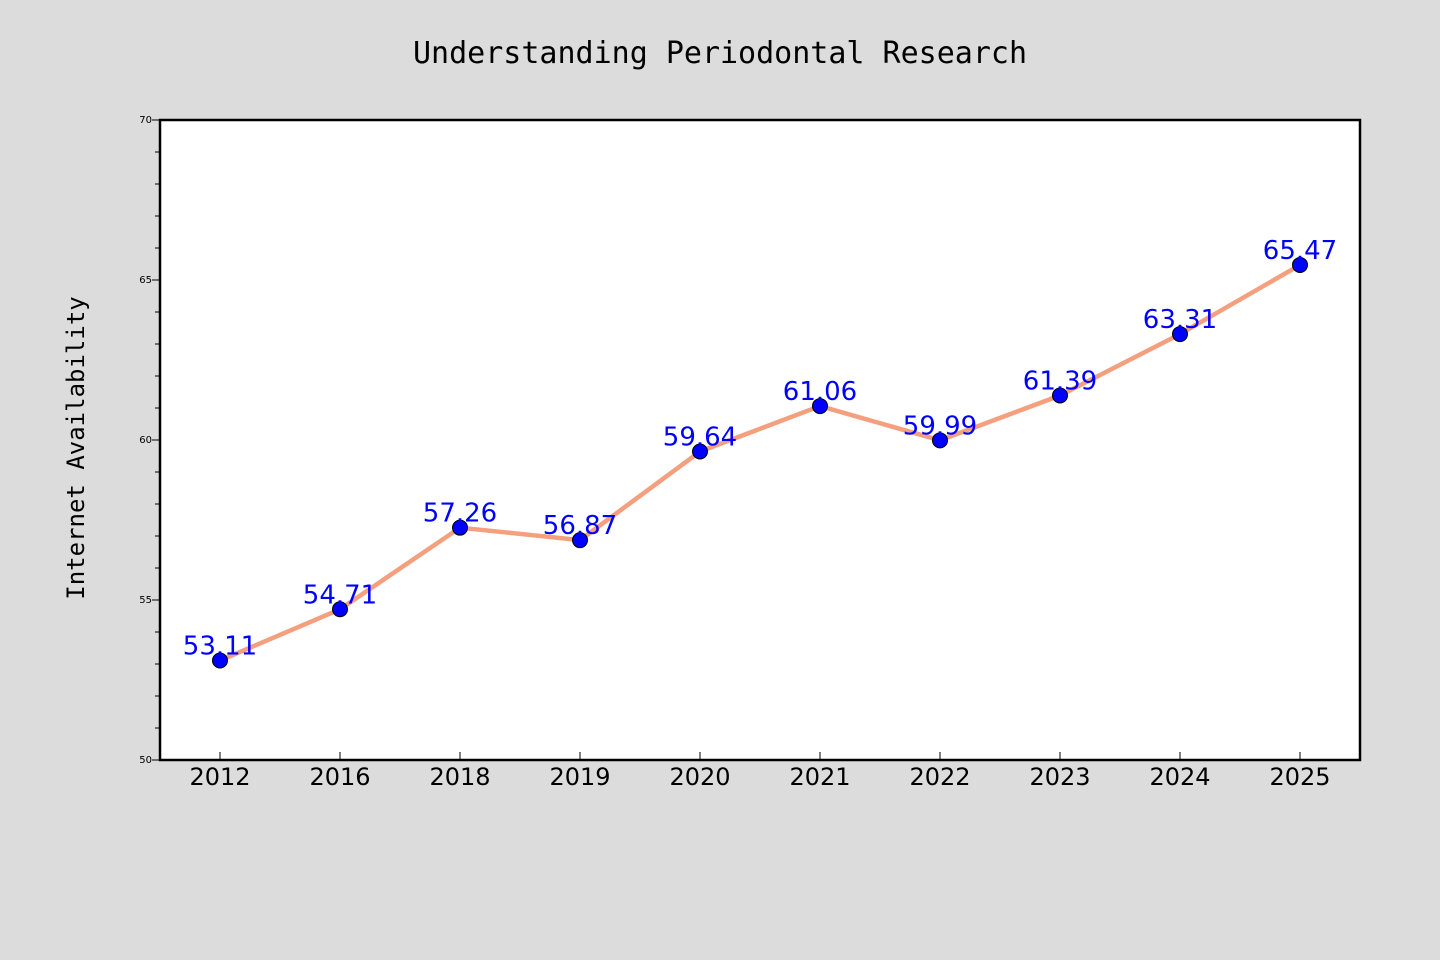 This screenshot has height=960, width=1440. Describe the element at coordinates (145, 760) in the screenshot. I see `y-tick-label: 50` at that location.